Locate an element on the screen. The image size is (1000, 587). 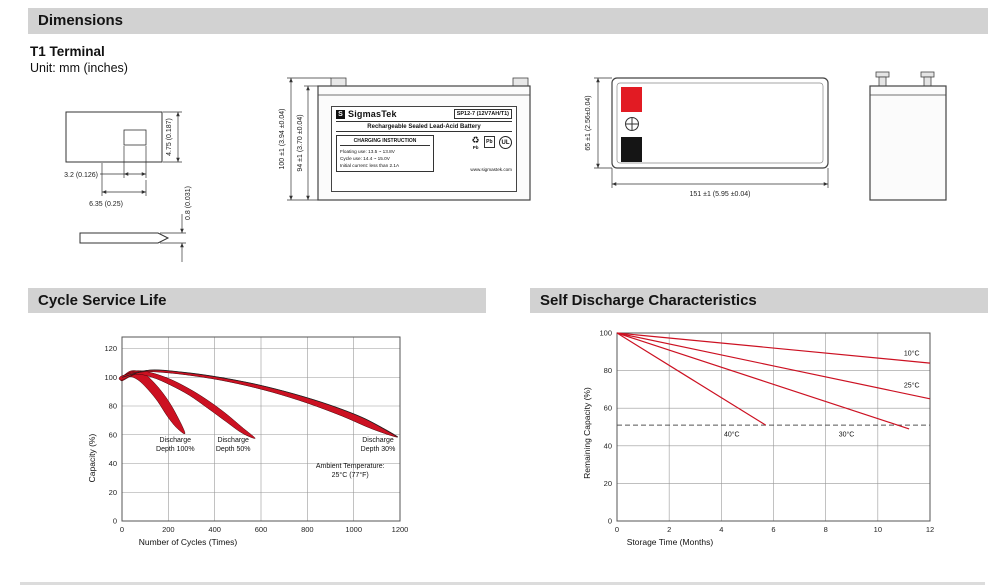
recycle-icon: ♻ is located at coordinates (475, 140).